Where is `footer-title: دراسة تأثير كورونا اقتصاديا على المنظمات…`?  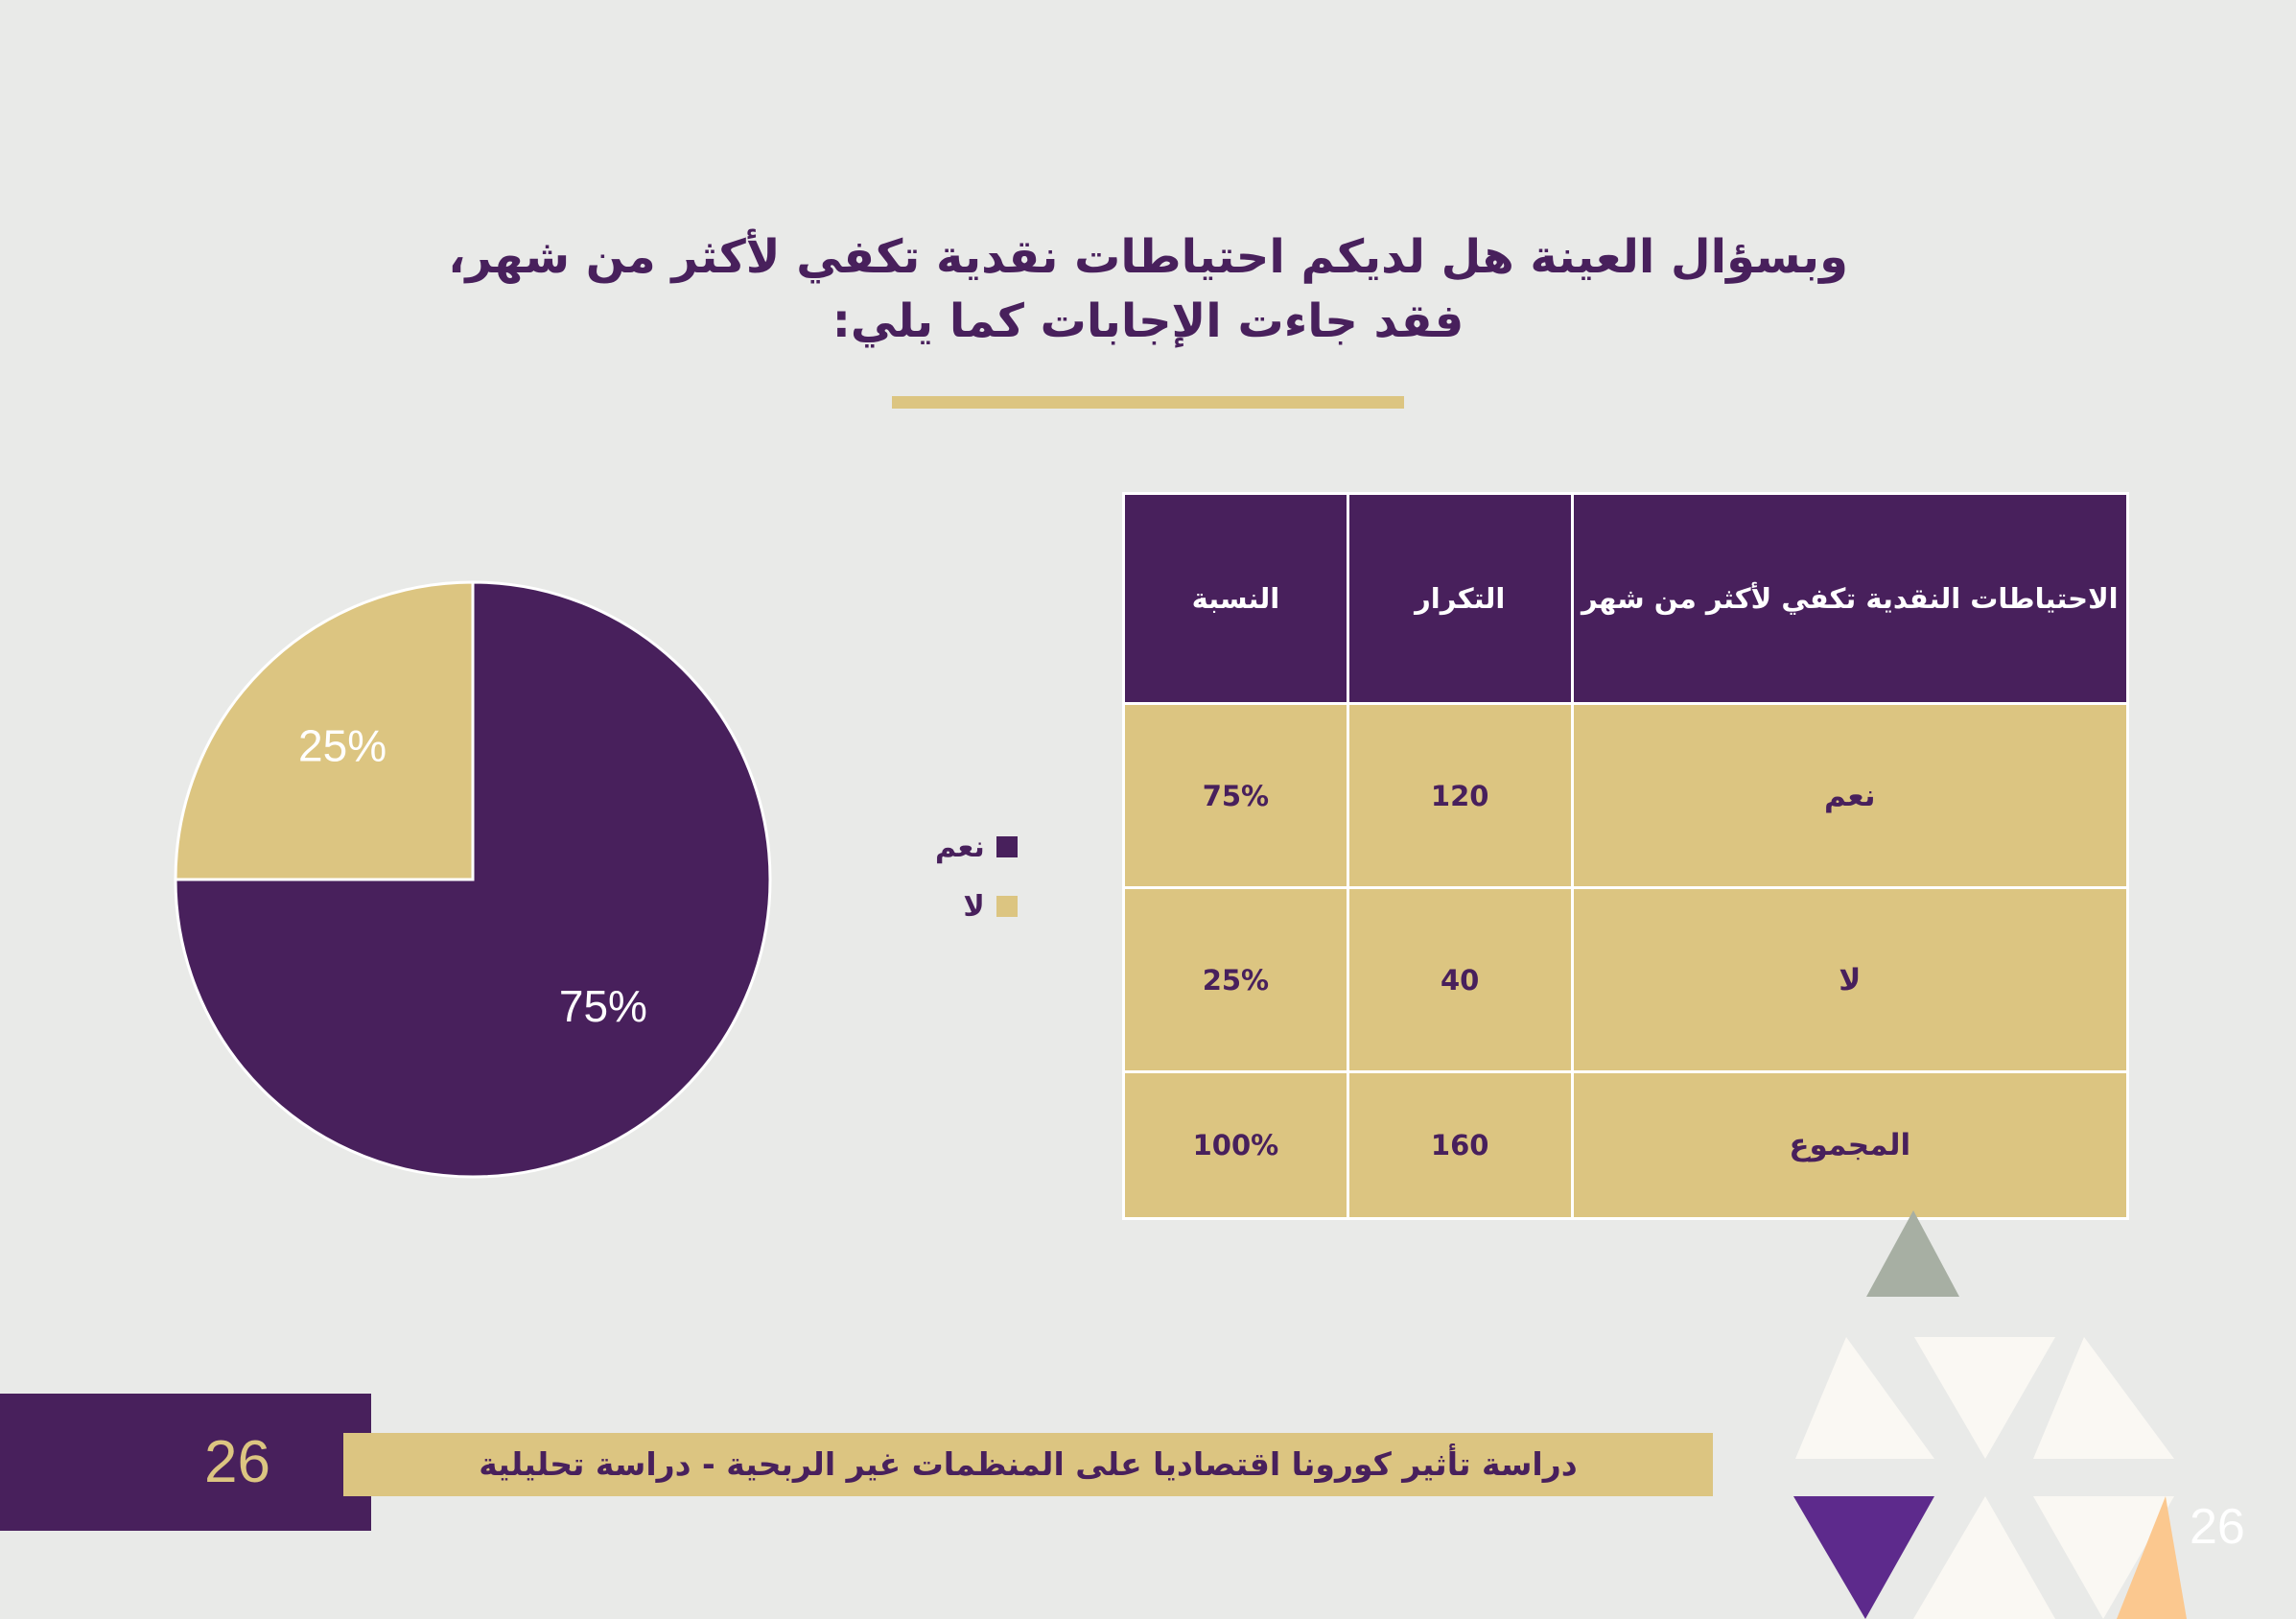
footer-title: دراسة تأثير كورونا اقتصاديا على المنظمات… is located at coordinates (1028, 1464).